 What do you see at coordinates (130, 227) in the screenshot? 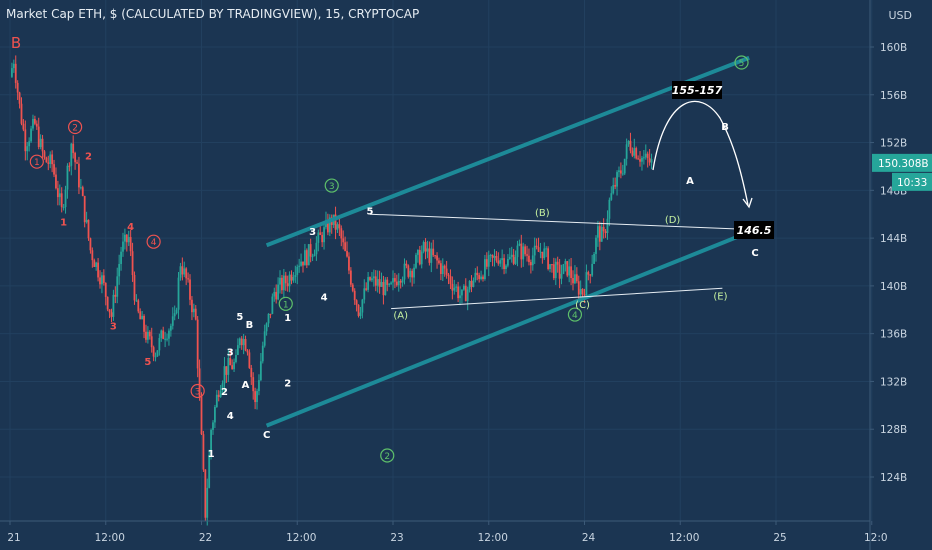
I see `subwave-label-red: 4` at bounding box center [130, 227].